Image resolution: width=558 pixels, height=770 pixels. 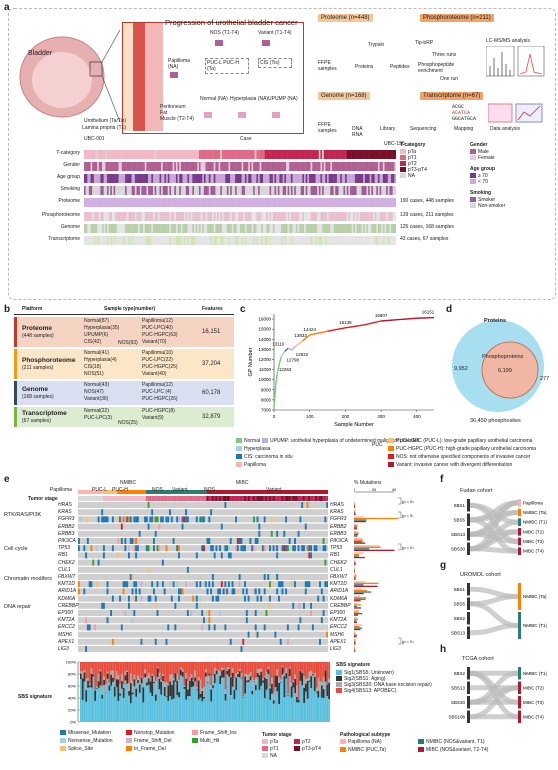 What do you see at coordinates (64, 239) in the screenshot?
I see `track-label: Transcriptome` at bounding box center [64, 239].